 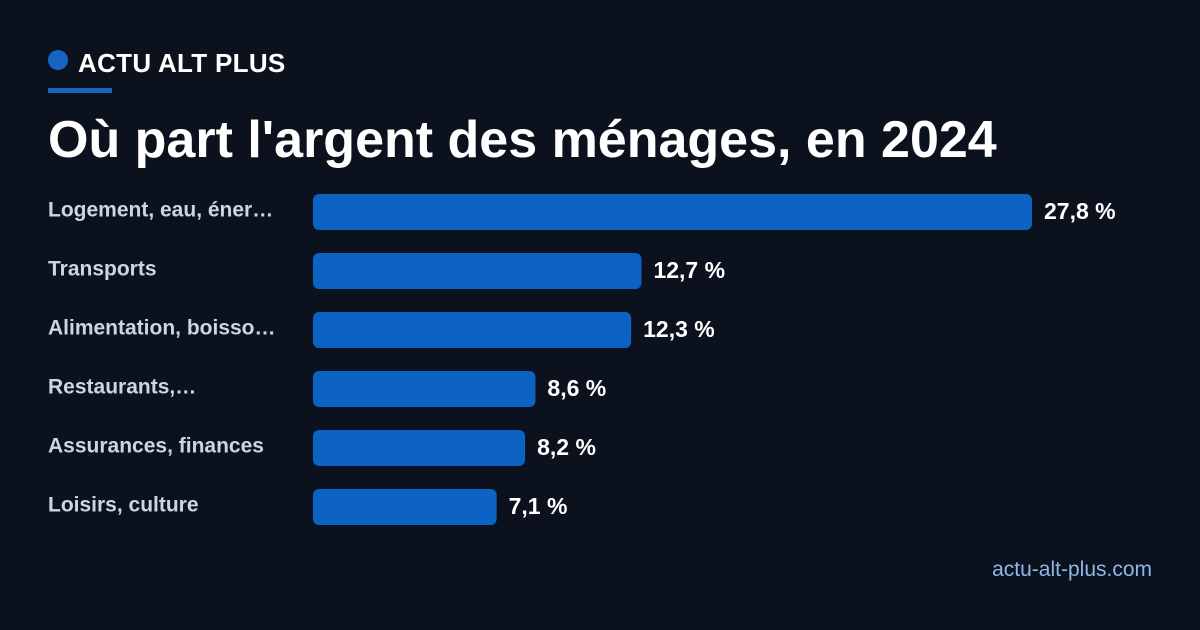 What do you see at coordinates (566, 447) in the screenshot?
I see `value-label: 8,2 %` at bounding box center [566, 447].